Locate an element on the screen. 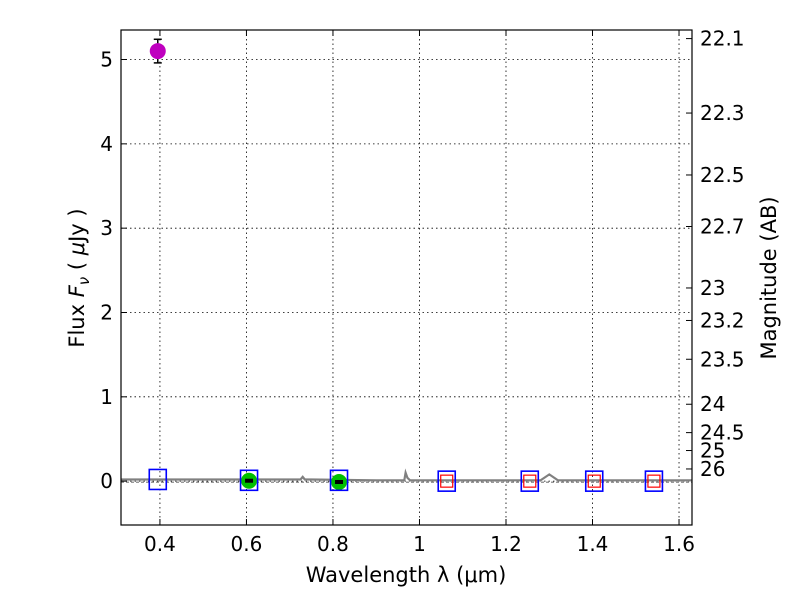 The image size is (800, 600). y-axis-title-part: ( is located at coordinates (77, 266).